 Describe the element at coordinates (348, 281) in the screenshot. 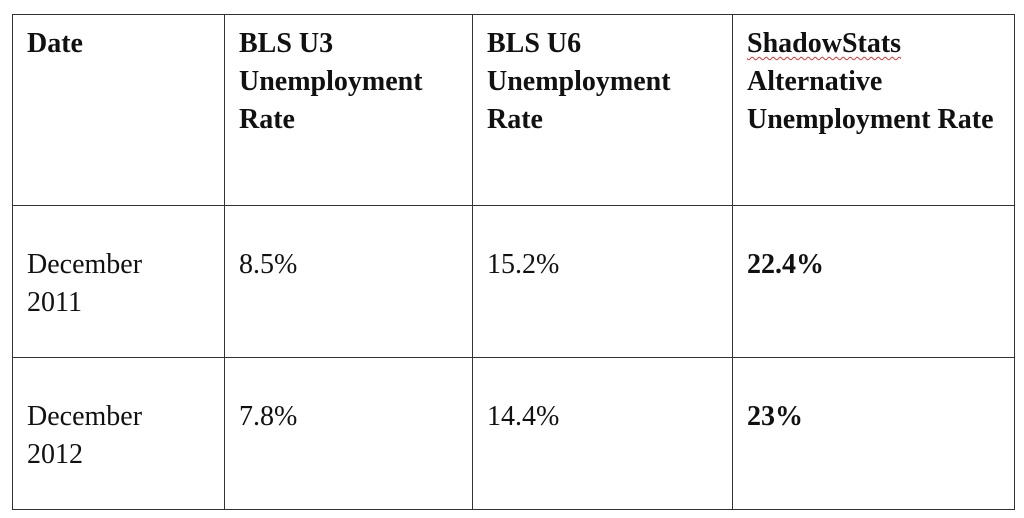

I see `rate-cell: 8.5%` at that location.